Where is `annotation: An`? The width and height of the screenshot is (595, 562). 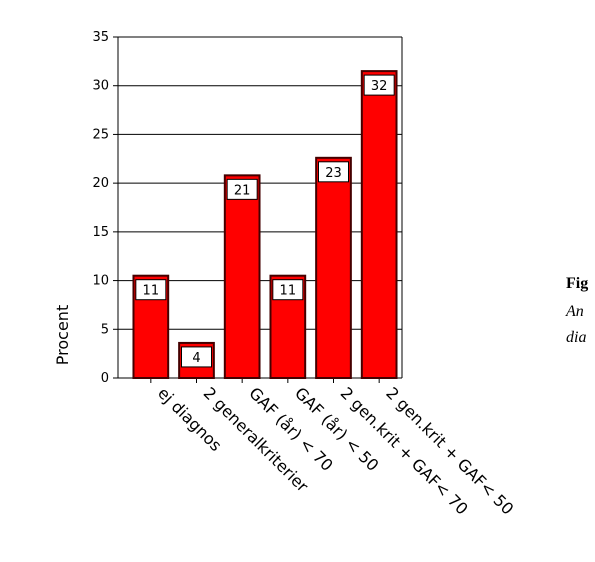 annotation: An is located at coordinates (574, 311).